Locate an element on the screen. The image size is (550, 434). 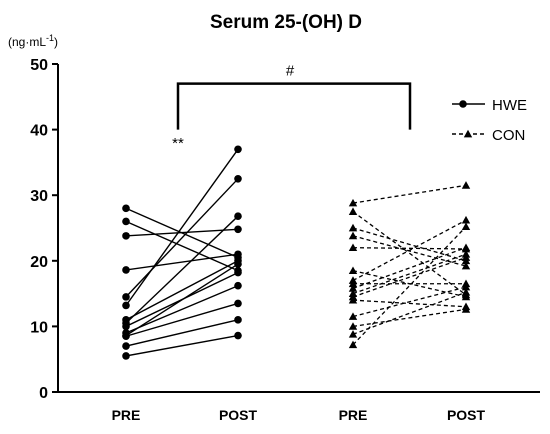
within-group-significance: ** is located at coordinates (178, 143).